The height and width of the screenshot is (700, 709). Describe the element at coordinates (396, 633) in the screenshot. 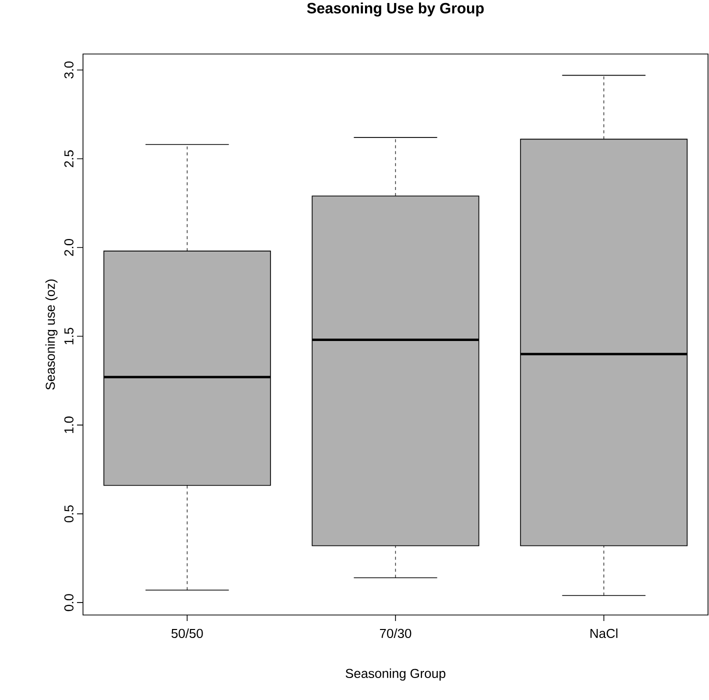

I see `x-tick-label: 70/30` at that location.